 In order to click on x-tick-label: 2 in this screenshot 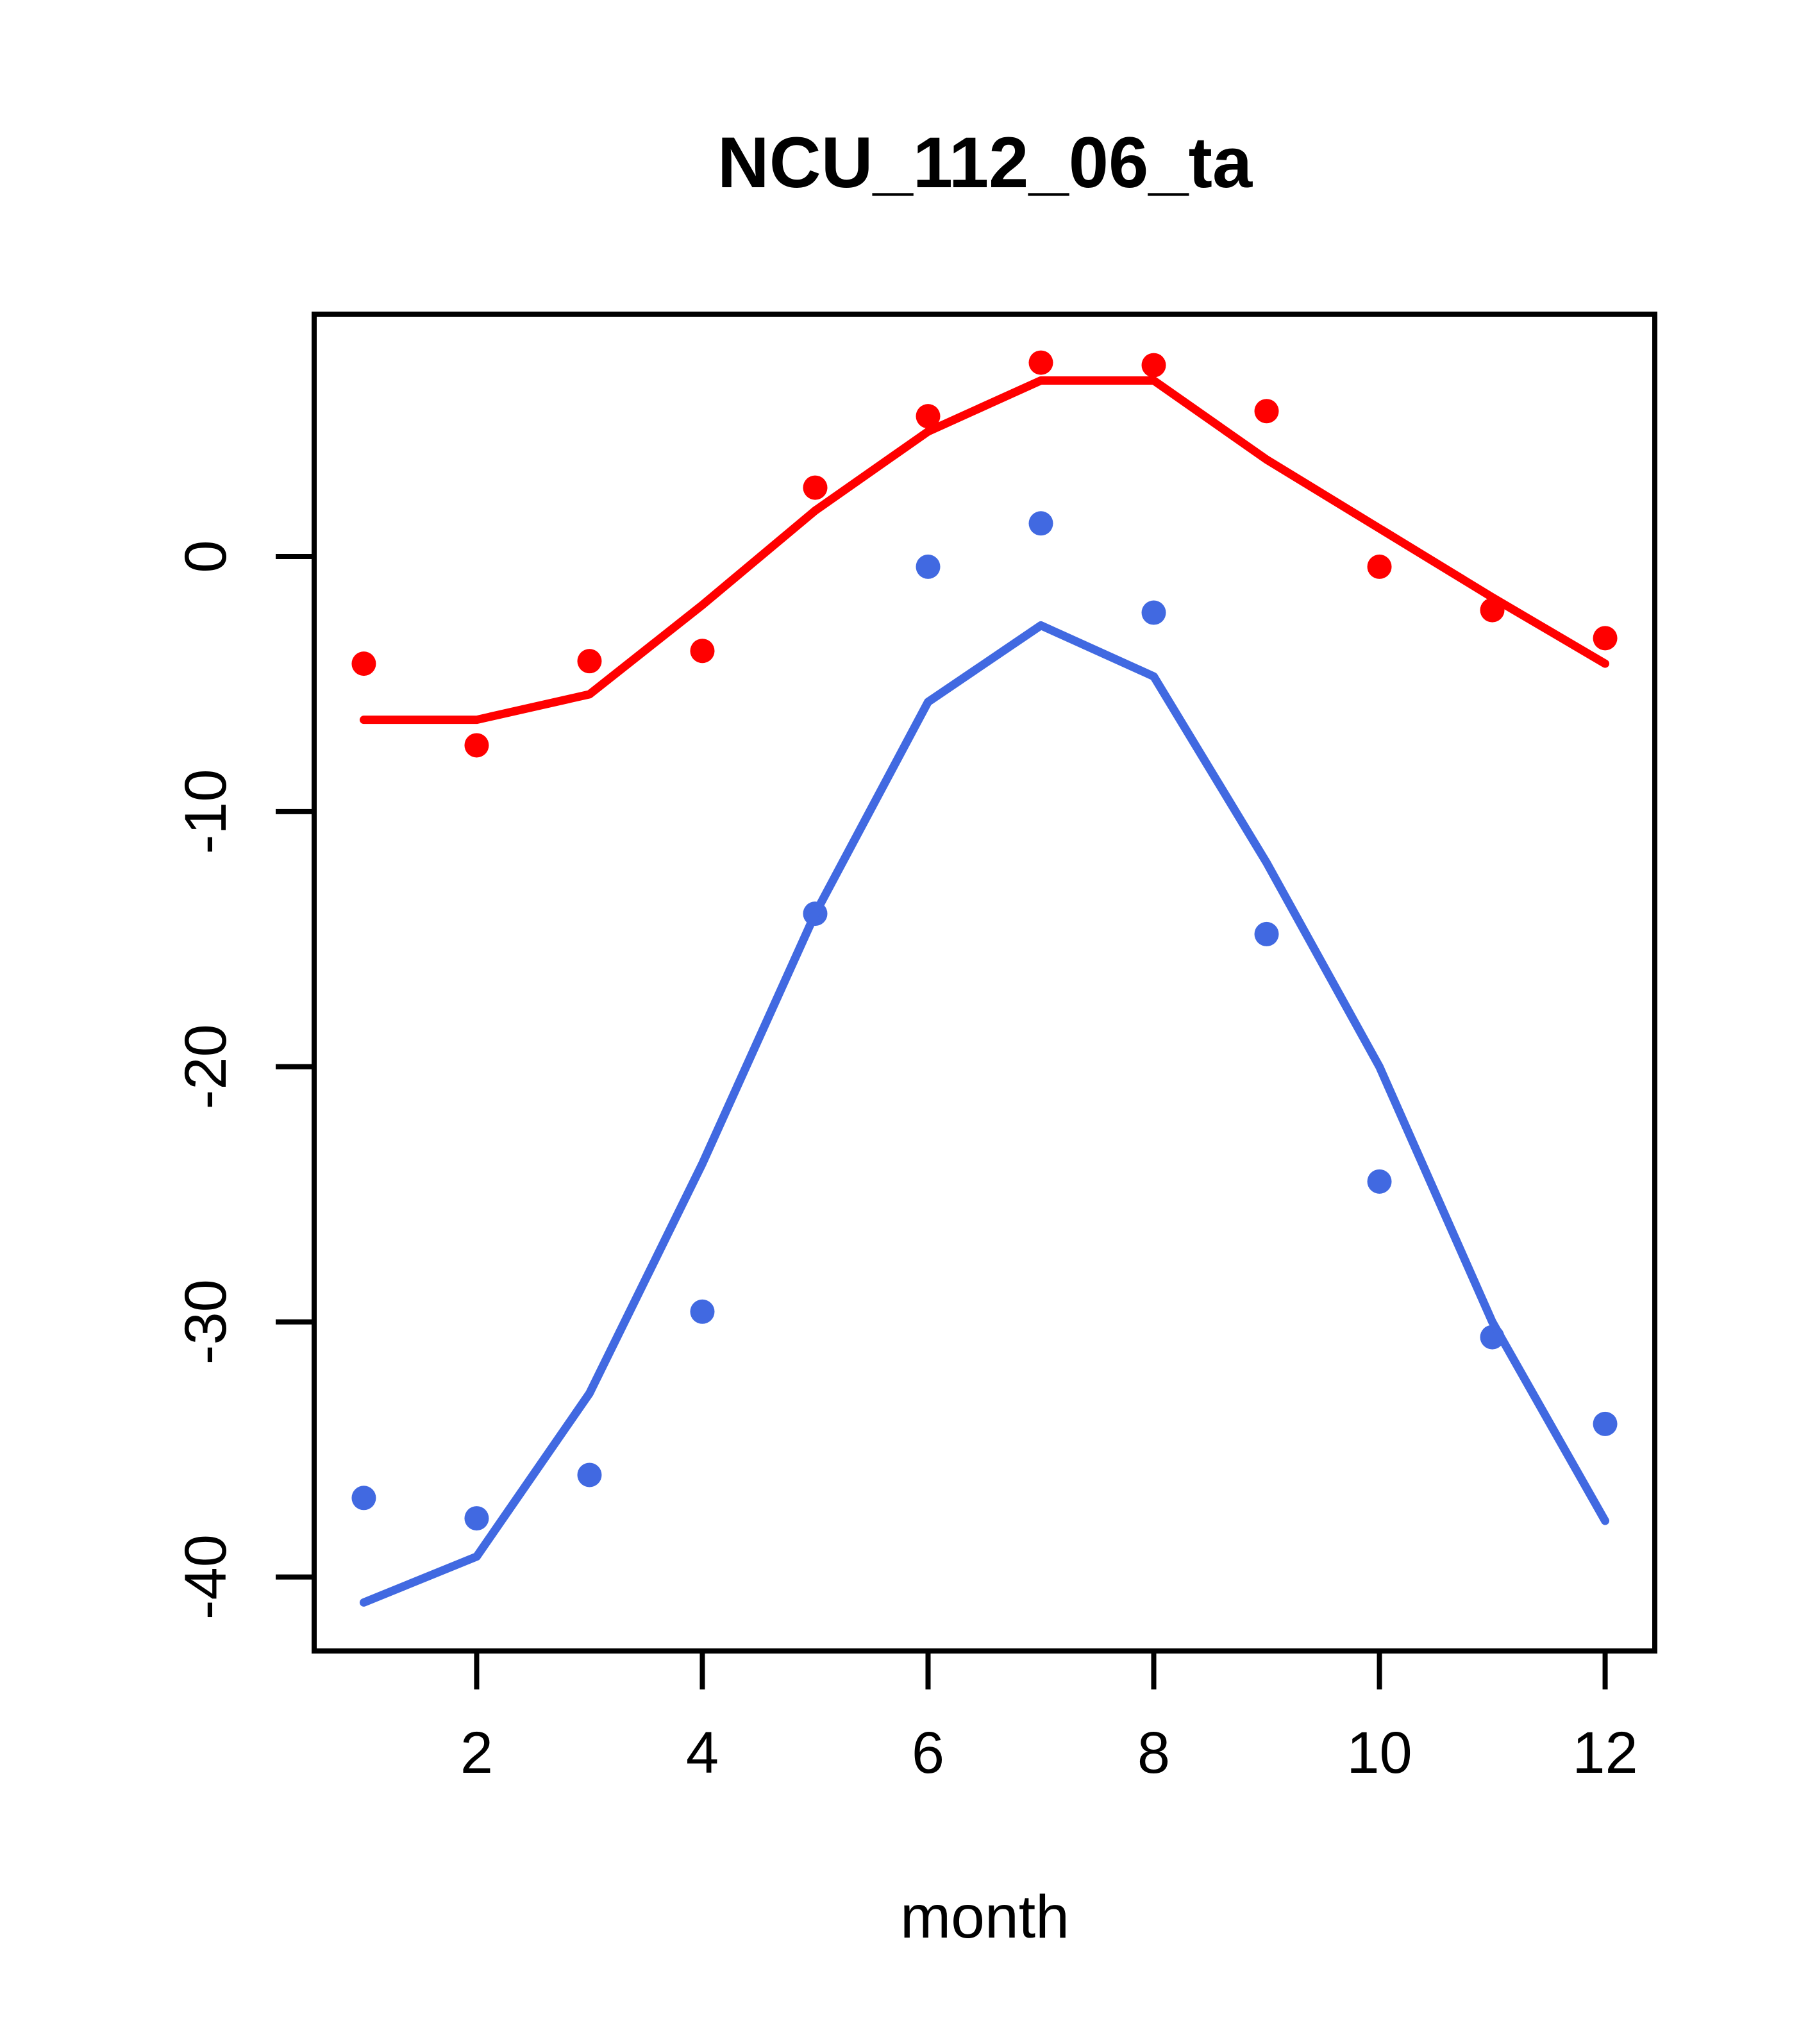, I will do `click(476, 1753)`.